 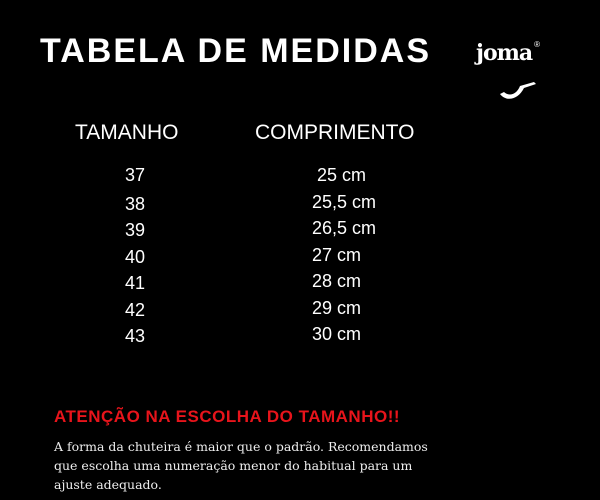 What do you see at coordinates (300, 310) in the screenshot?
I see `table-row: 42 29 cm` at bounding box center [300, 310].